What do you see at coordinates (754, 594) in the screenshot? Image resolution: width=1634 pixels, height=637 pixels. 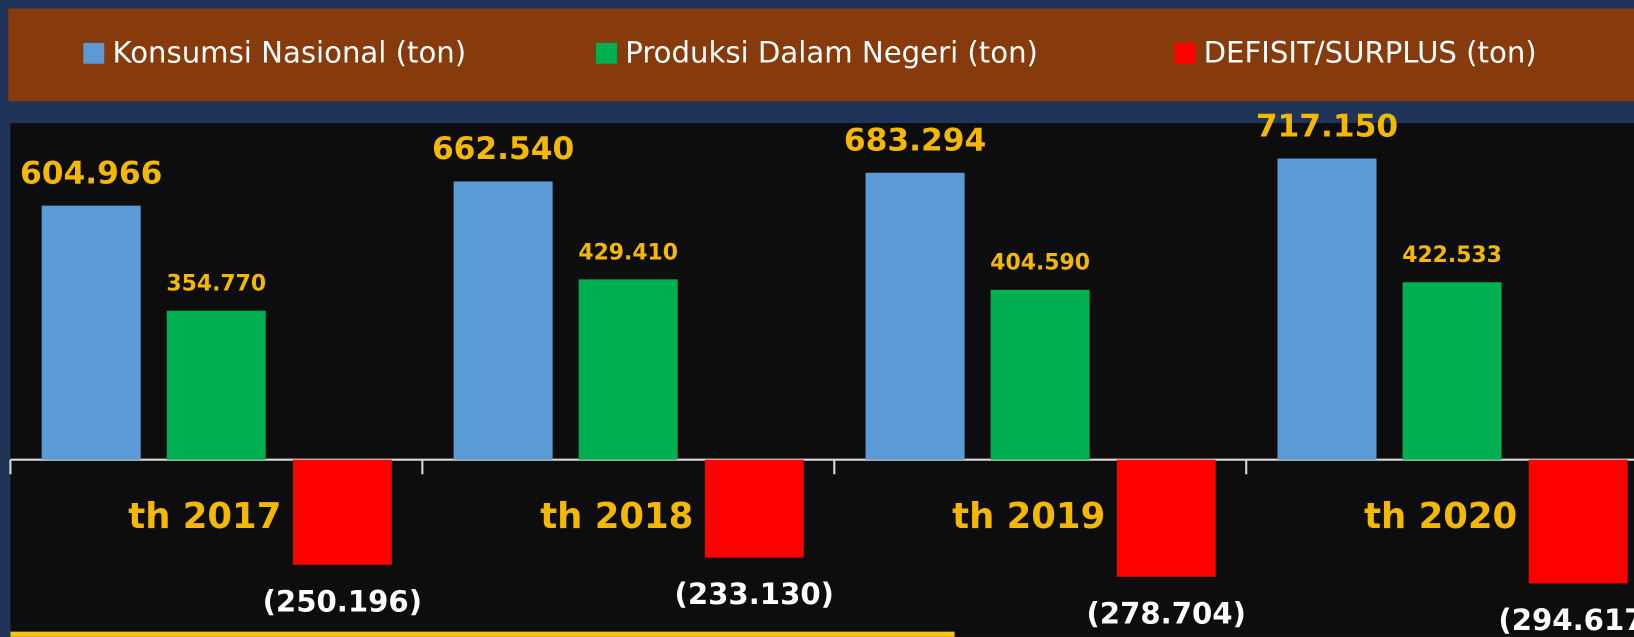 I see `data-label: (233.130)` at bounding box center [754, 594].